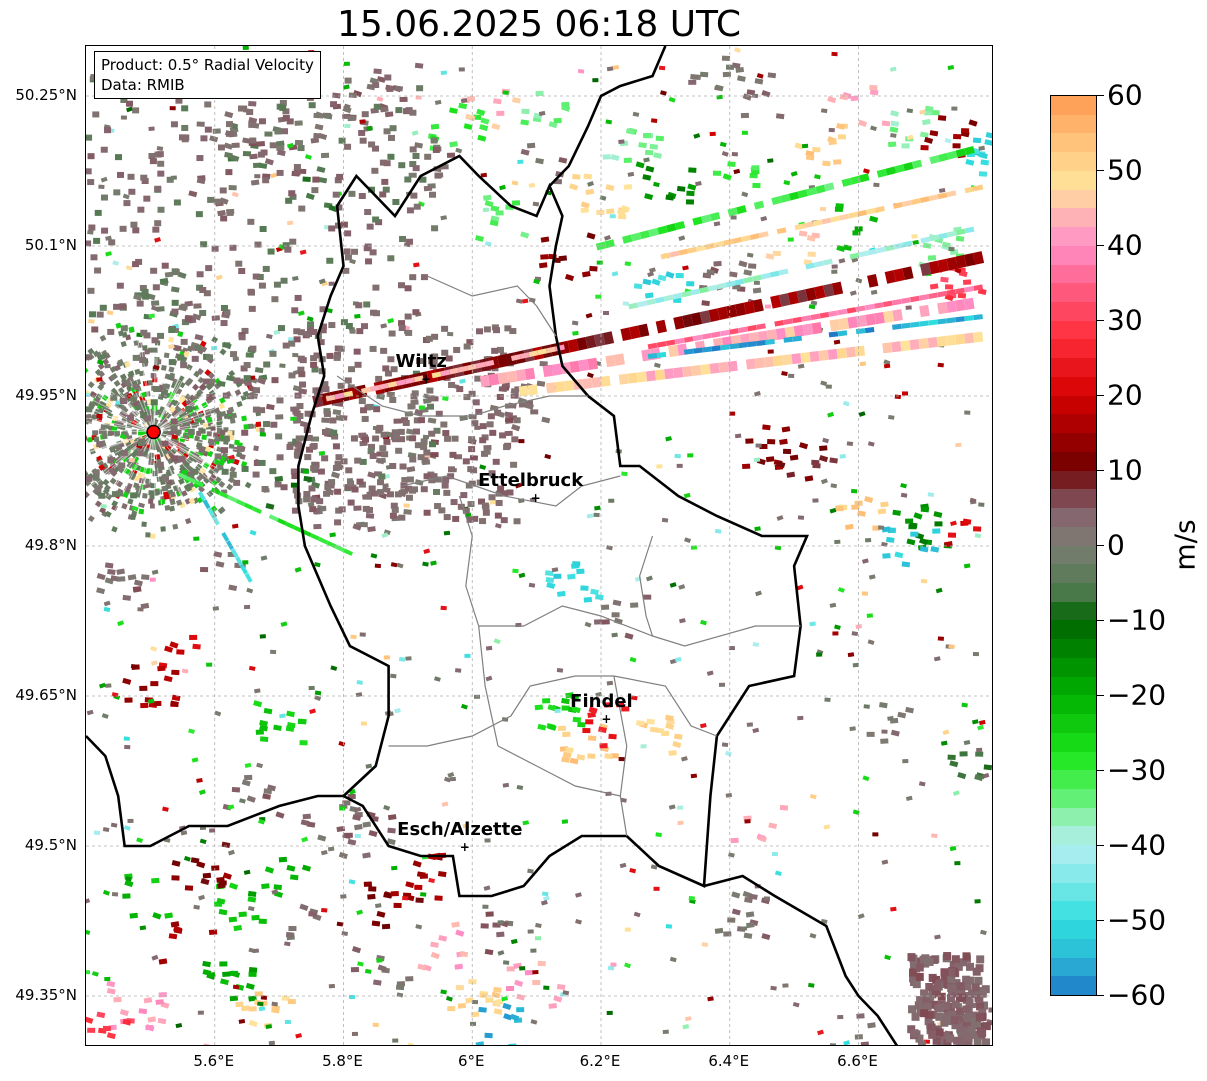 The height and width of the screenshot is (1081, 1207). I want to click on colorbar-tick-label: −60, so click(1137, 995).